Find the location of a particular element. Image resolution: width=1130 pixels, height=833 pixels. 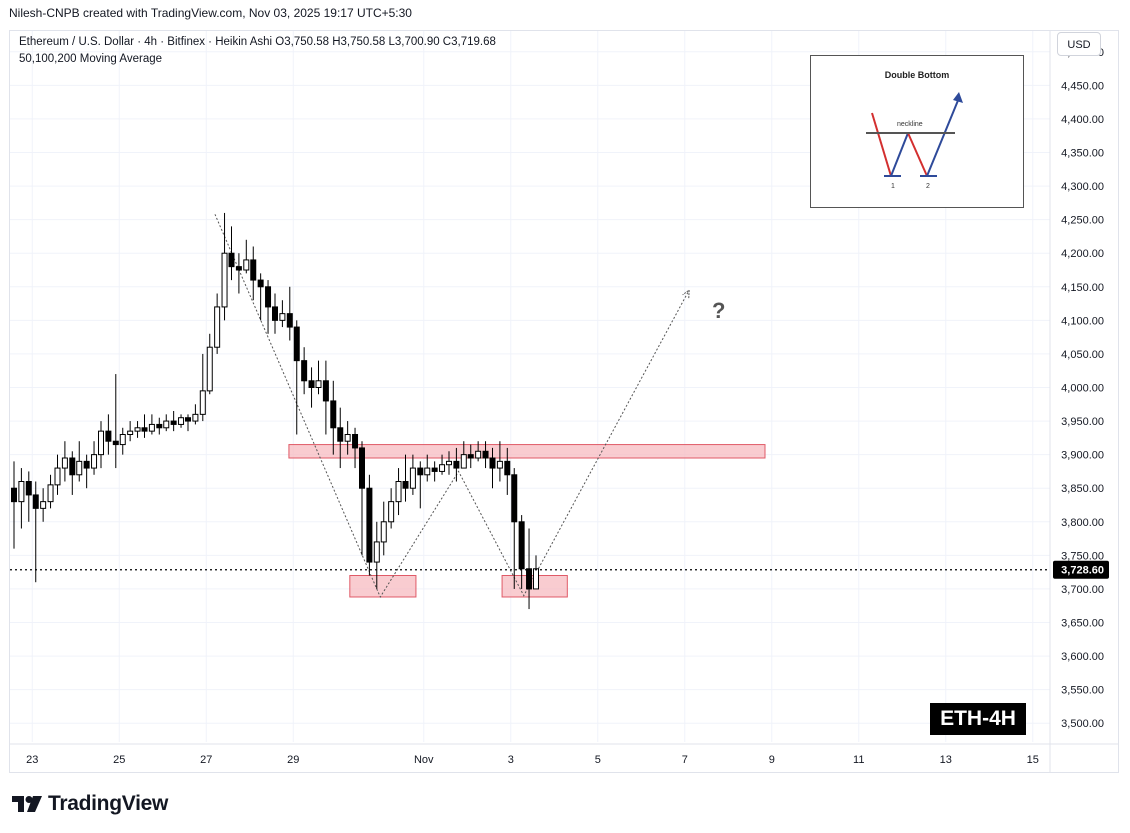

time-axis-label: 23 is located at coordinates (32, 760).